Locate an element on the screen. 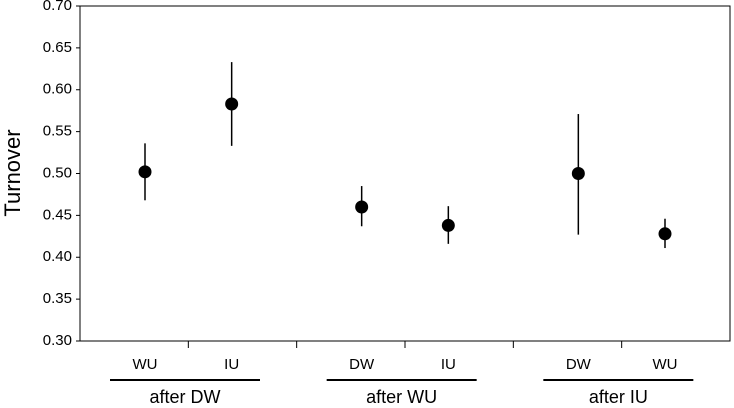 The width and height of the screenshot is (734, 408). group-label: after IU is located at coordinates (618, 397).